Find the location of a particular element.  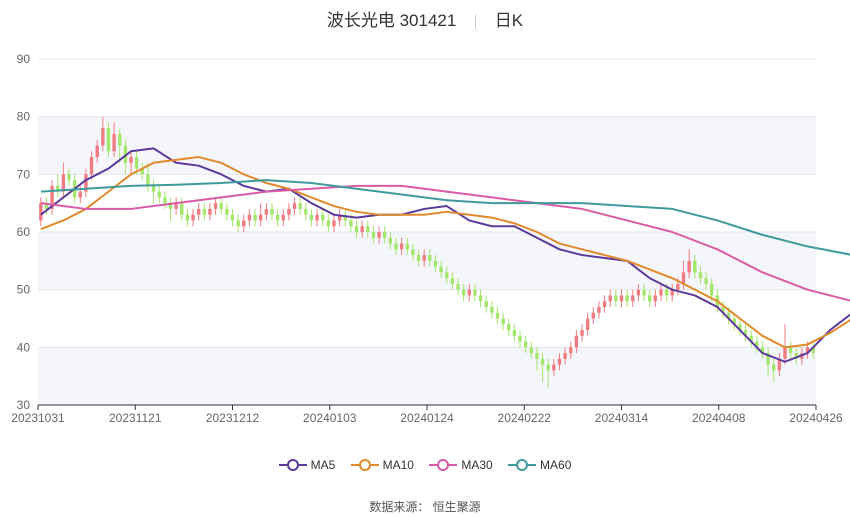

y-tick-label: 40 is located at coordinates (24, 347).